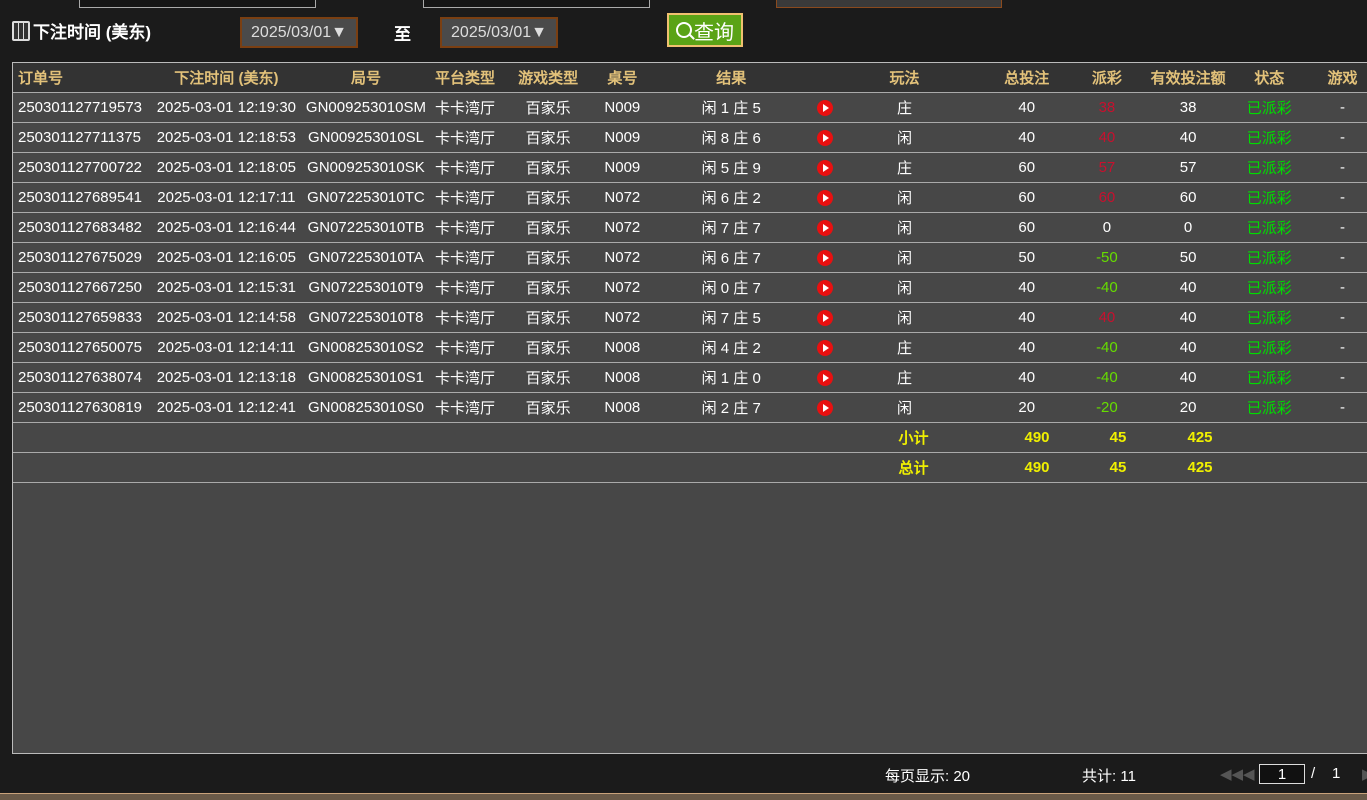  Describe the element at coordinates (714, 32) in the screenshot. I see `query-label: 查询` at that location.